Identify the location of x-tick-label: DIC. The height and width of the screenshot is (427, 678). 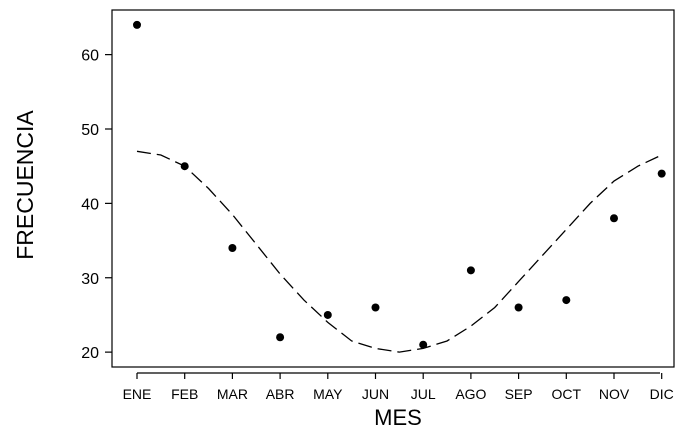
(662, 394).